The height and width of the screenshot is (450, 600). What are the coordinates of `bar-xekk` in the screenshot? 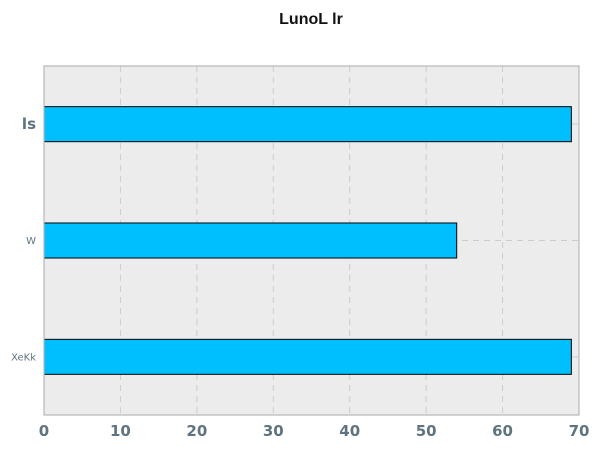 It's located at (307, 356).